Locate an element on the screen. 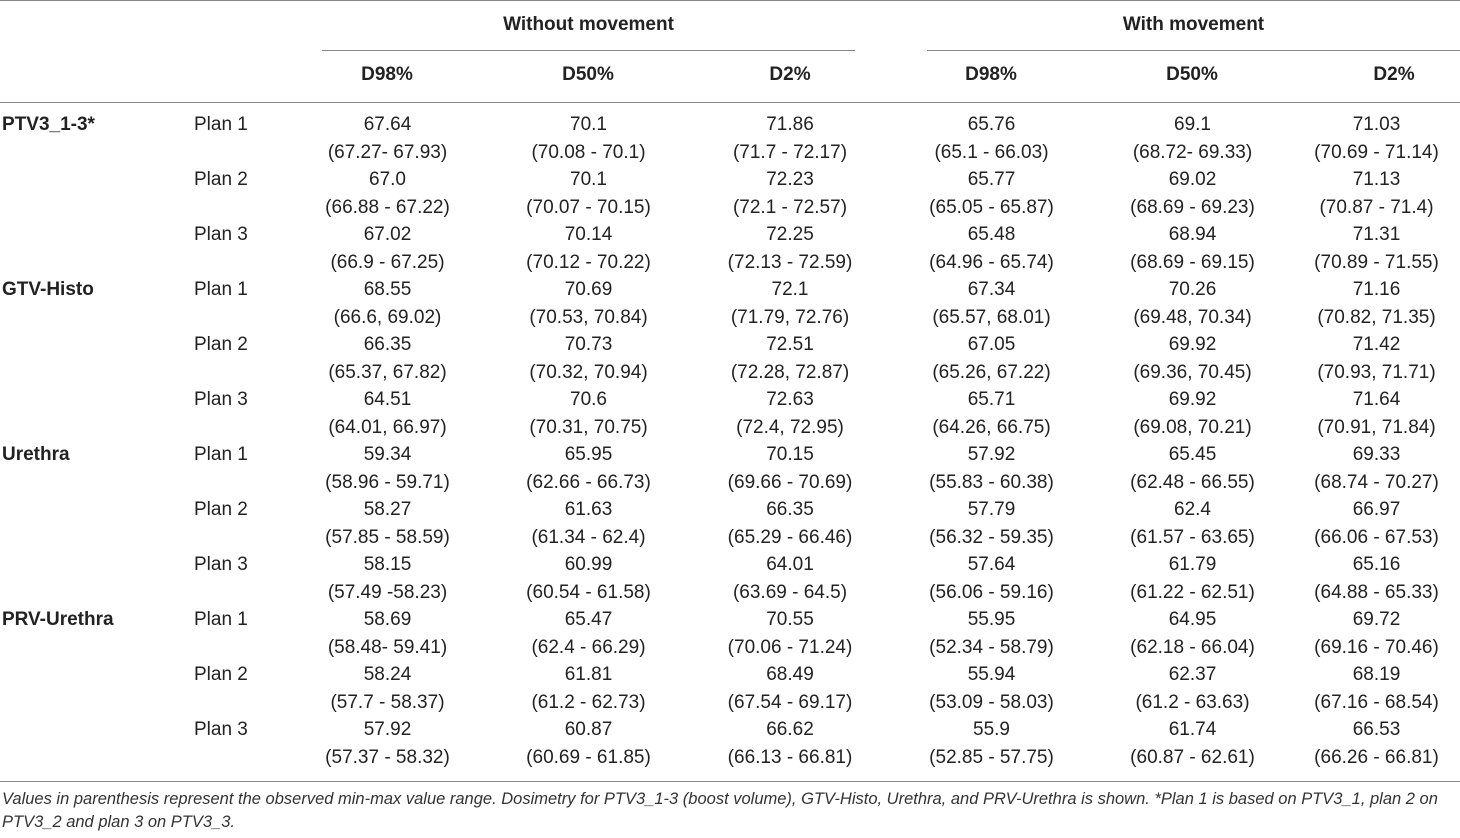 This screenshot has width=1460, height=838. dose-value: 70.73 is located at coordinates (588, 344).